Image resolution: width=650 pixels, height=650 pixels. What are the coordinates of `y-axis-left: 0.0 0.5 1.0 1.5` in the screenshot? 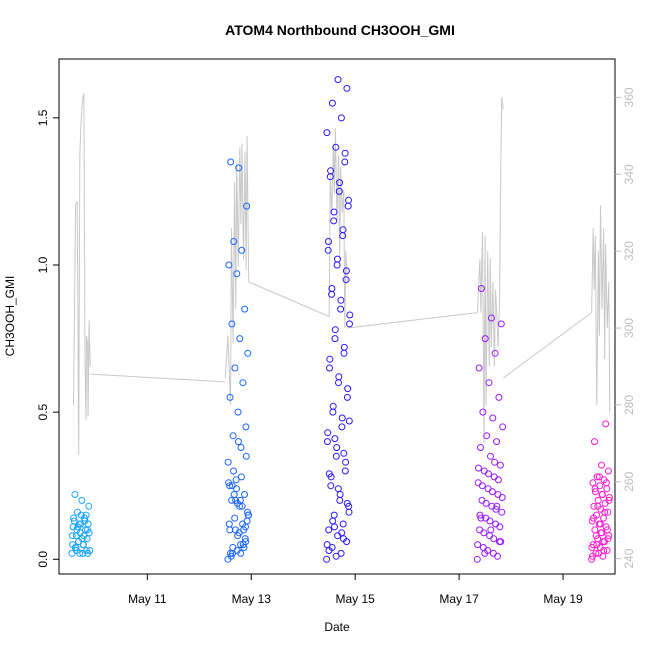 It's located at (47, 338).